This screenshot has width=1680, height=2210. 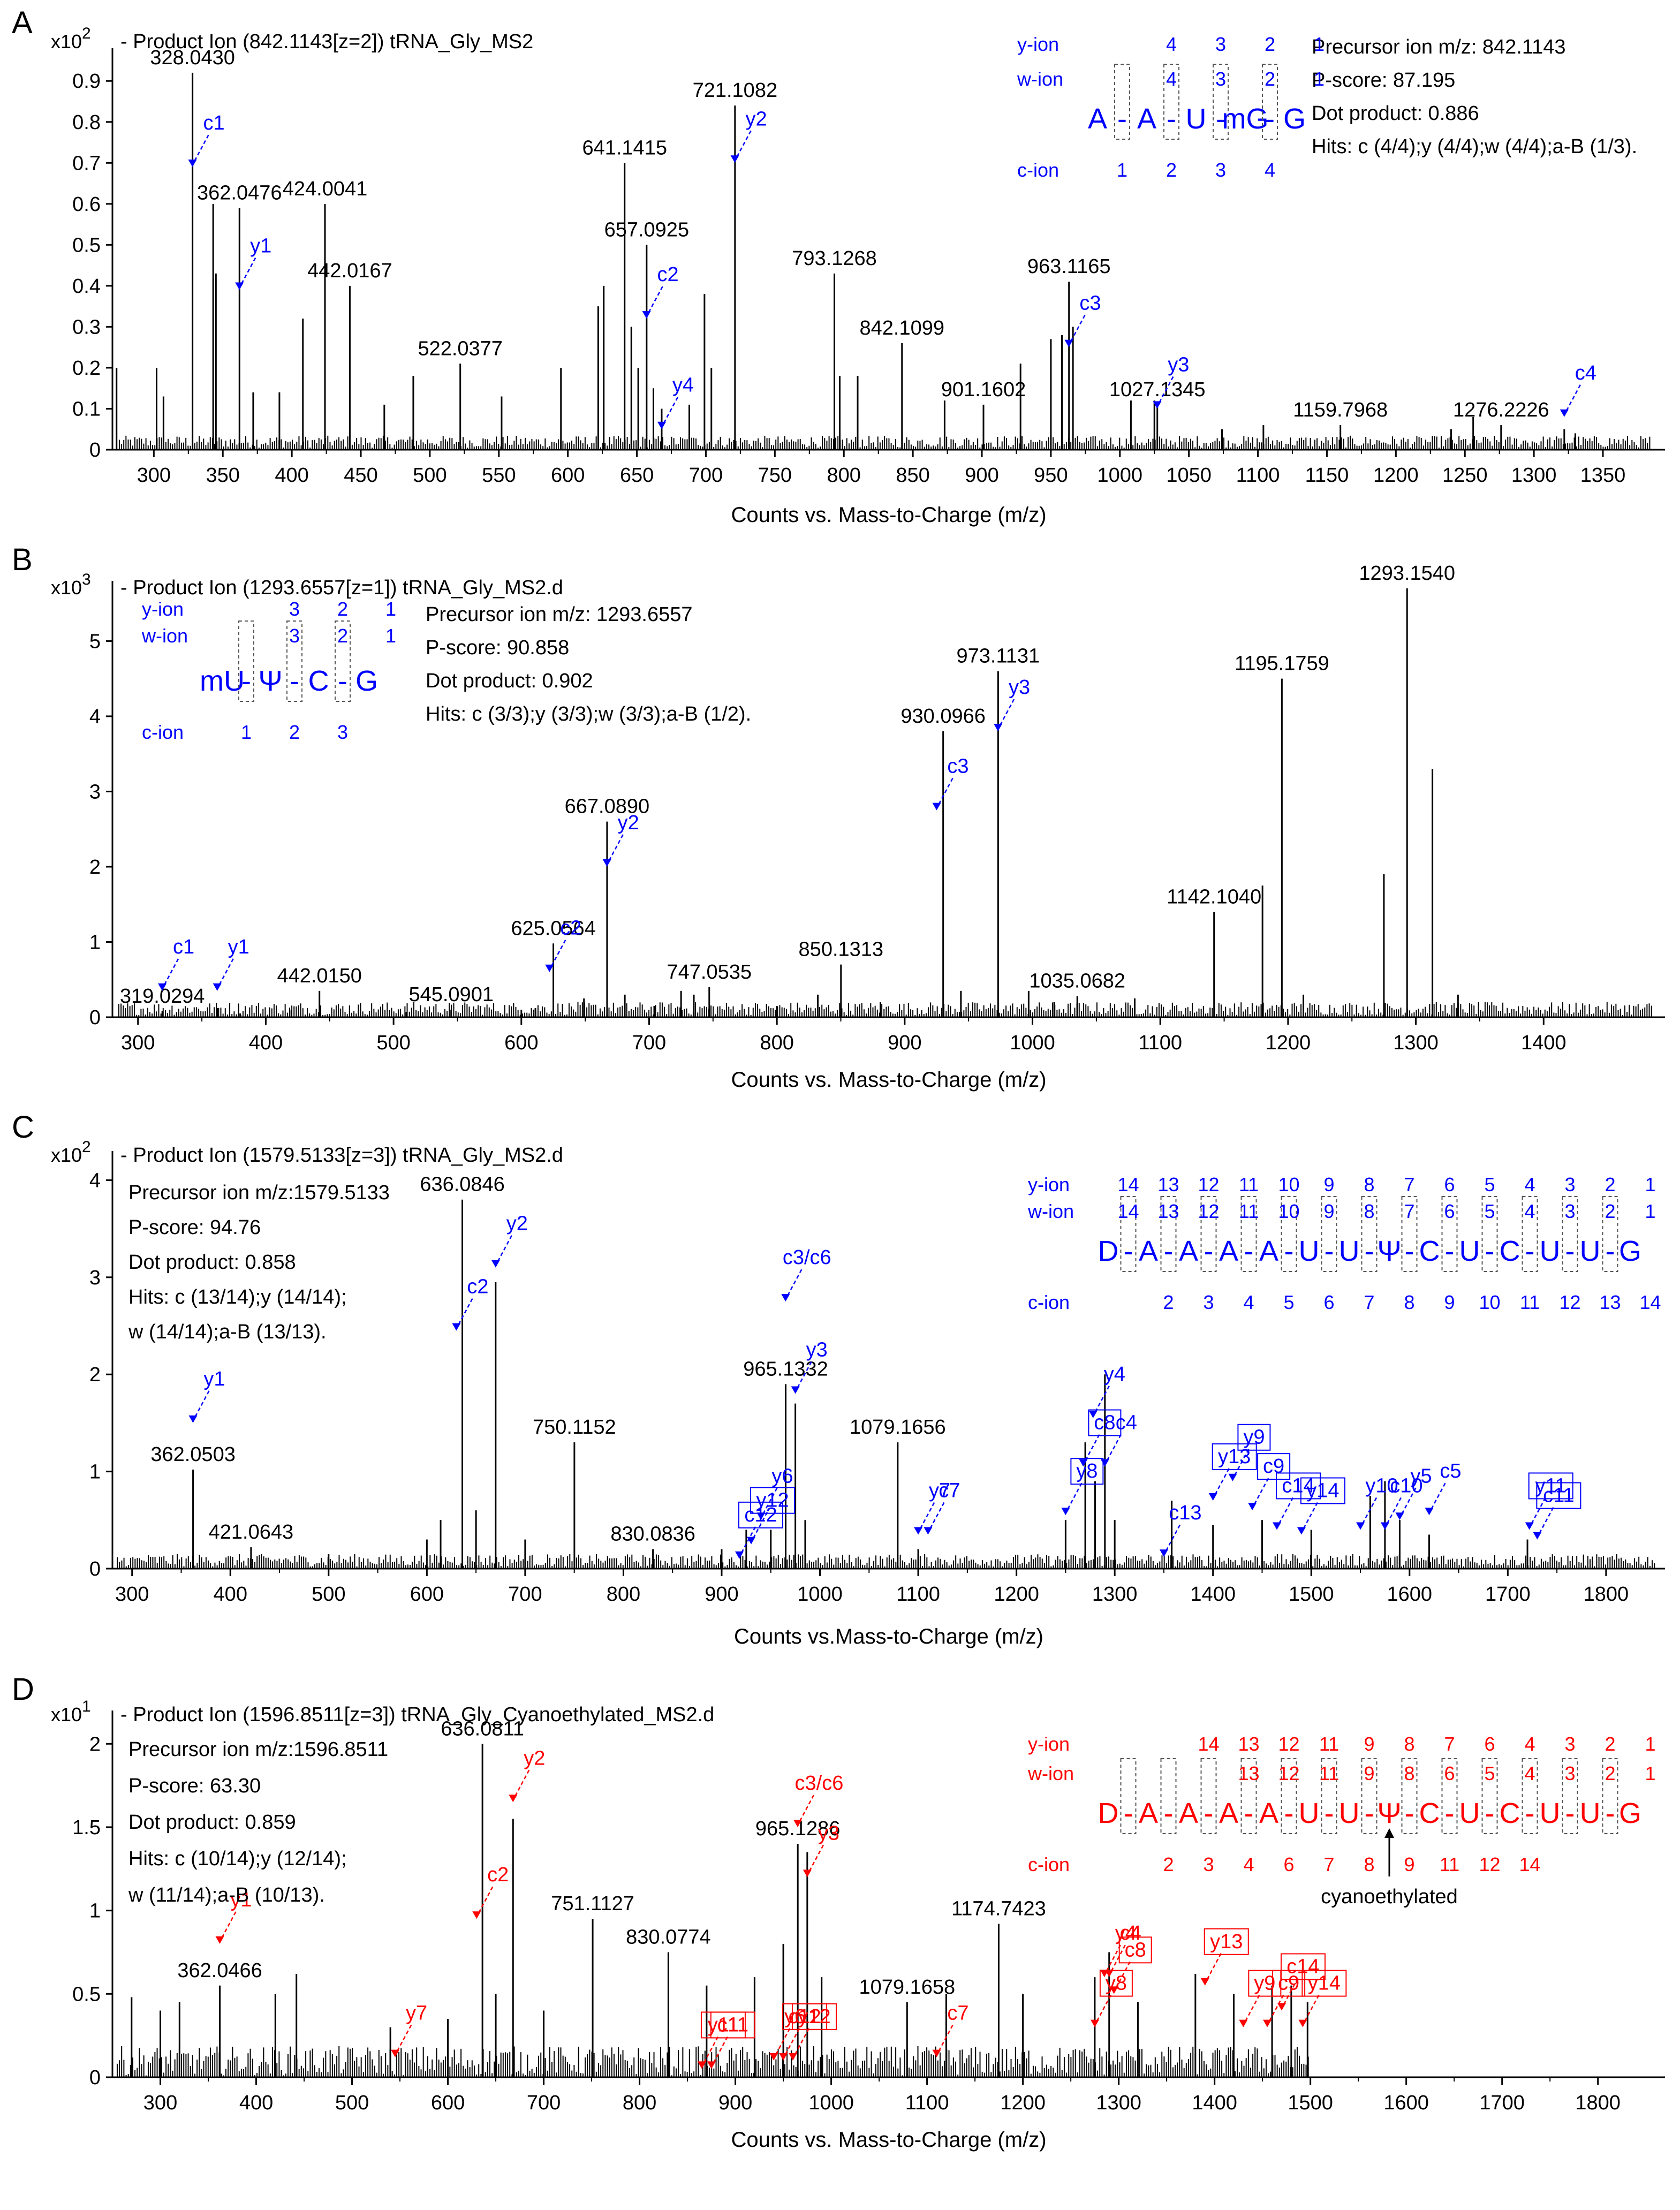 What do you see at coordinates (482, 1728) in the screenshot?
I see `peak-mz-label: 636.0811` at bounding box center [482, 1728].